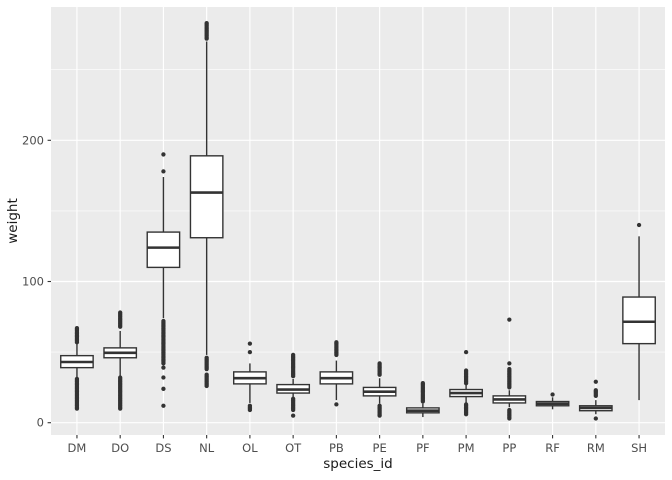 The width and height of the screenshot is (672, 480). What do you see at coordinates (336, 448) in the screenshot?
I see `x-tick-label: PB` at bounding box center [336, 448].